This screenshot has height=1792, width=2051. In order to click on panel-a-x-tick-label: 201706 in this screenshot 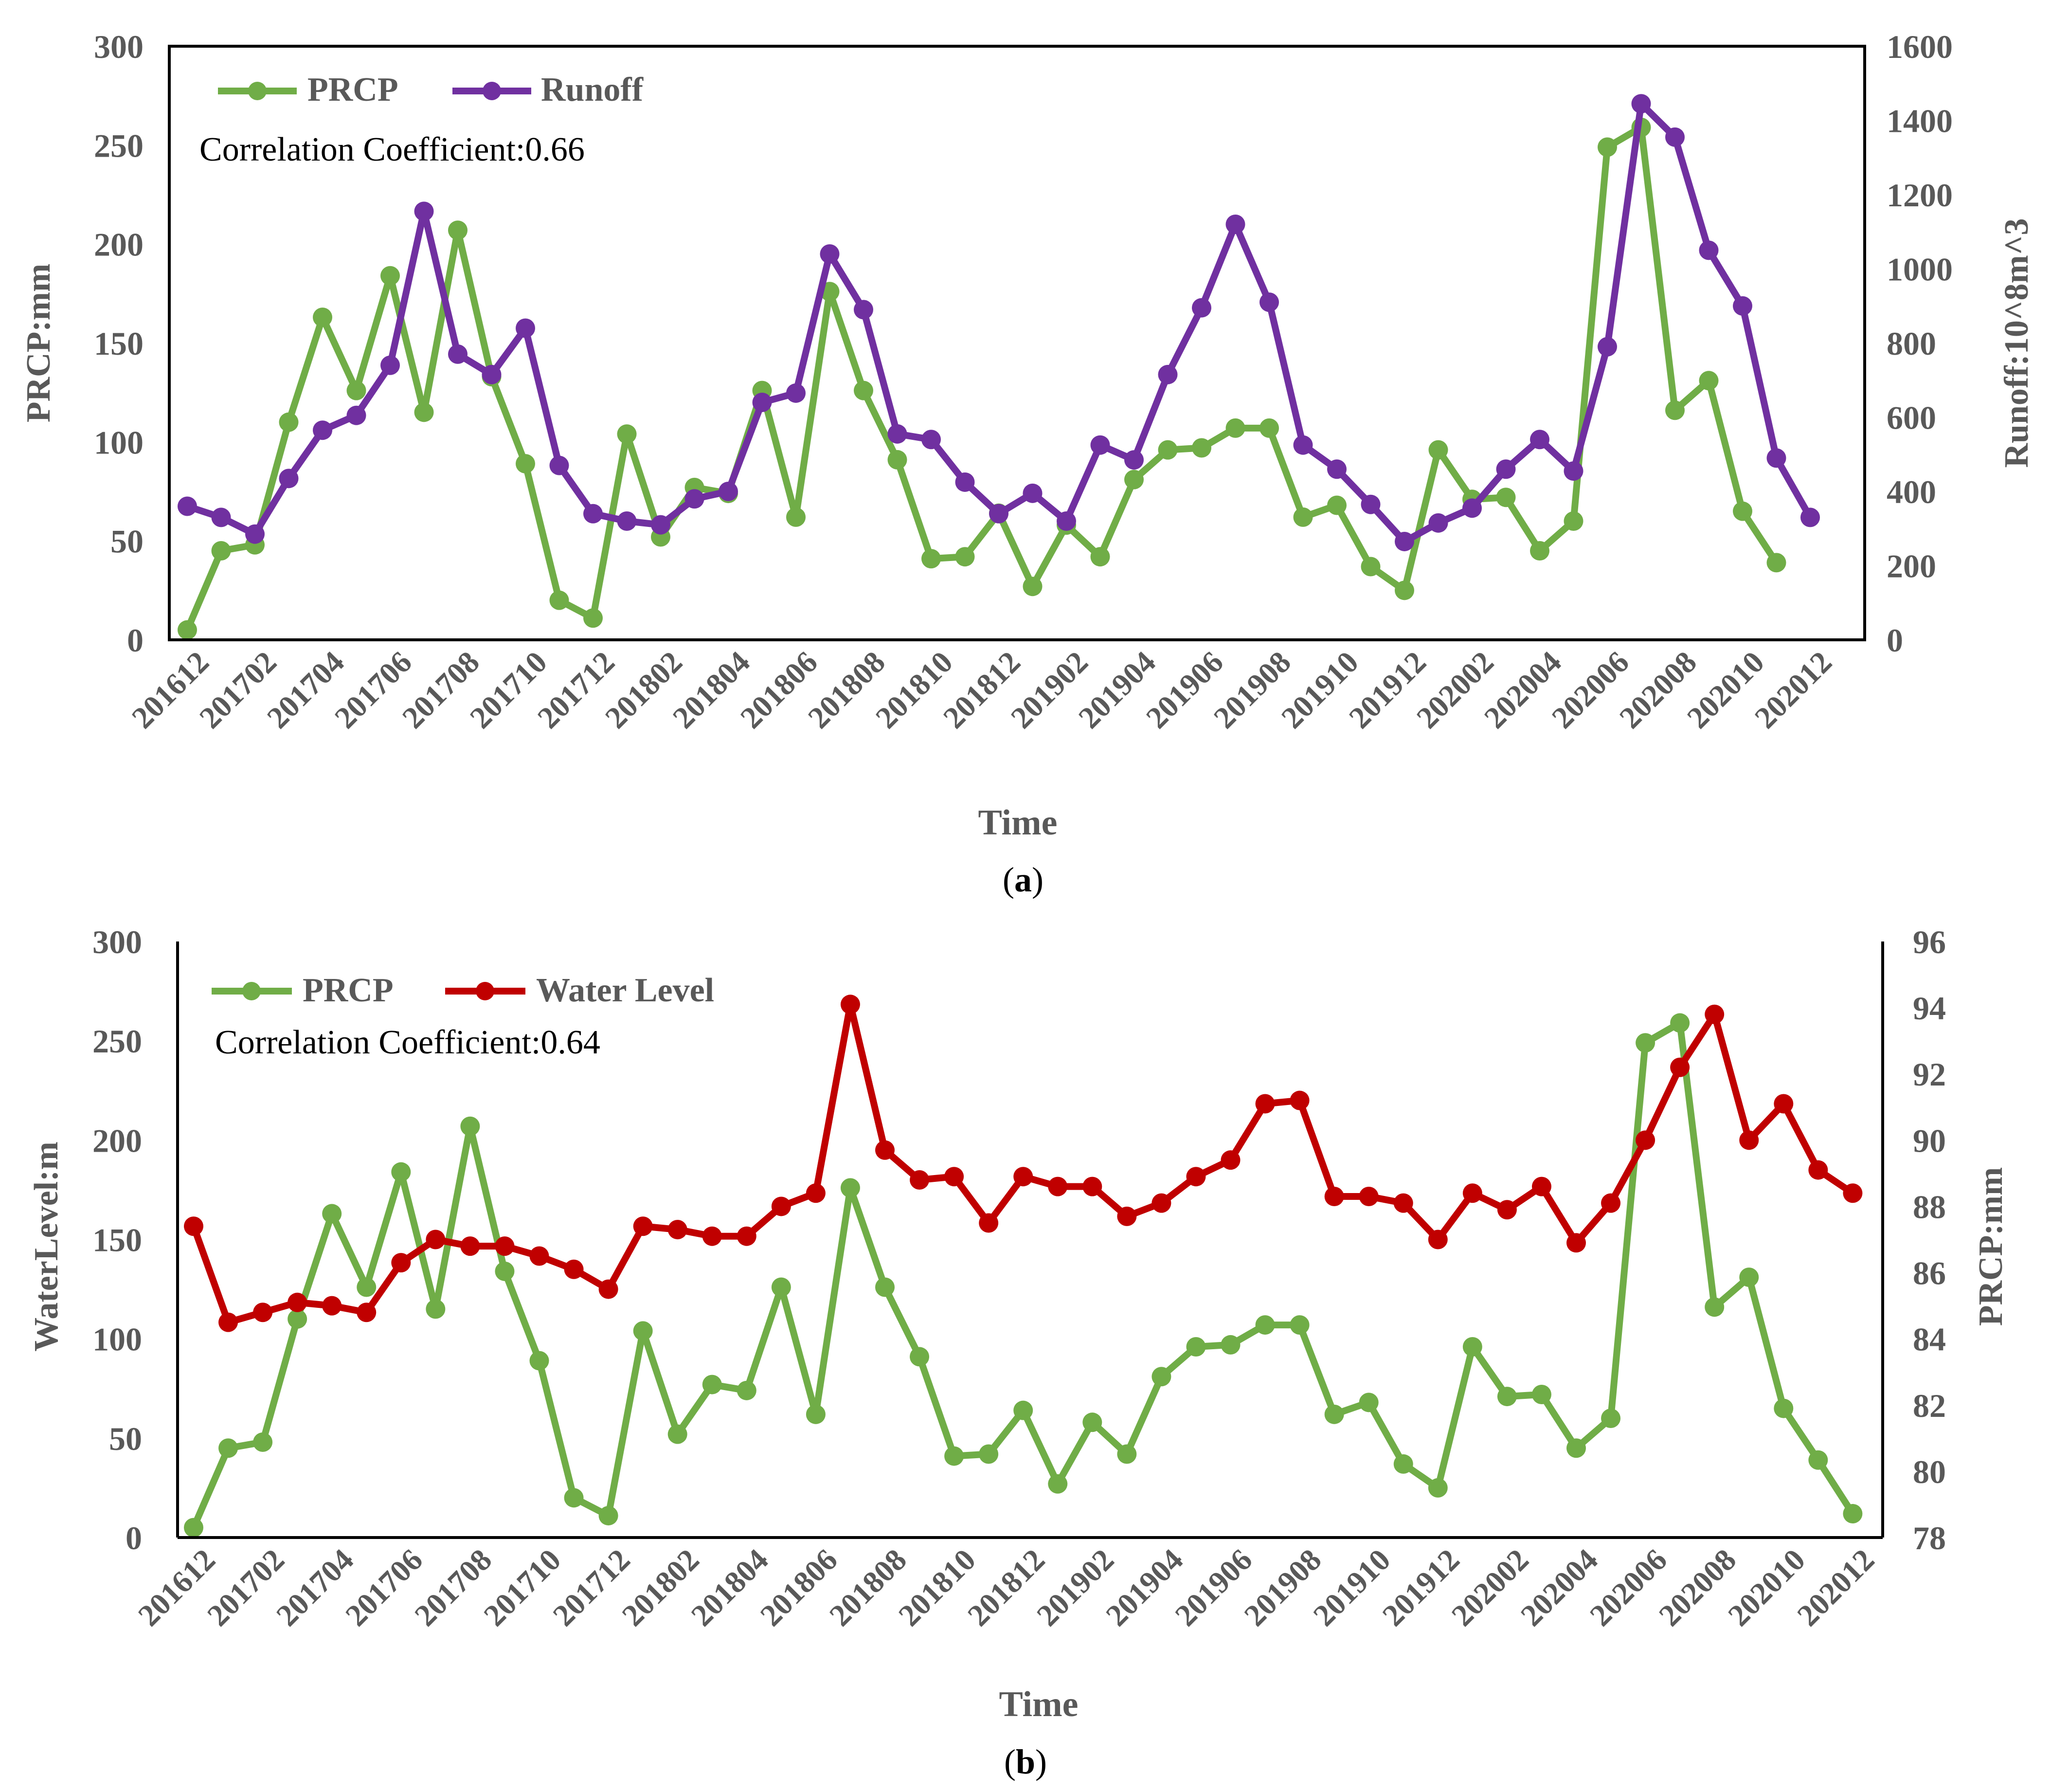, I will do `click(373, 690)`.